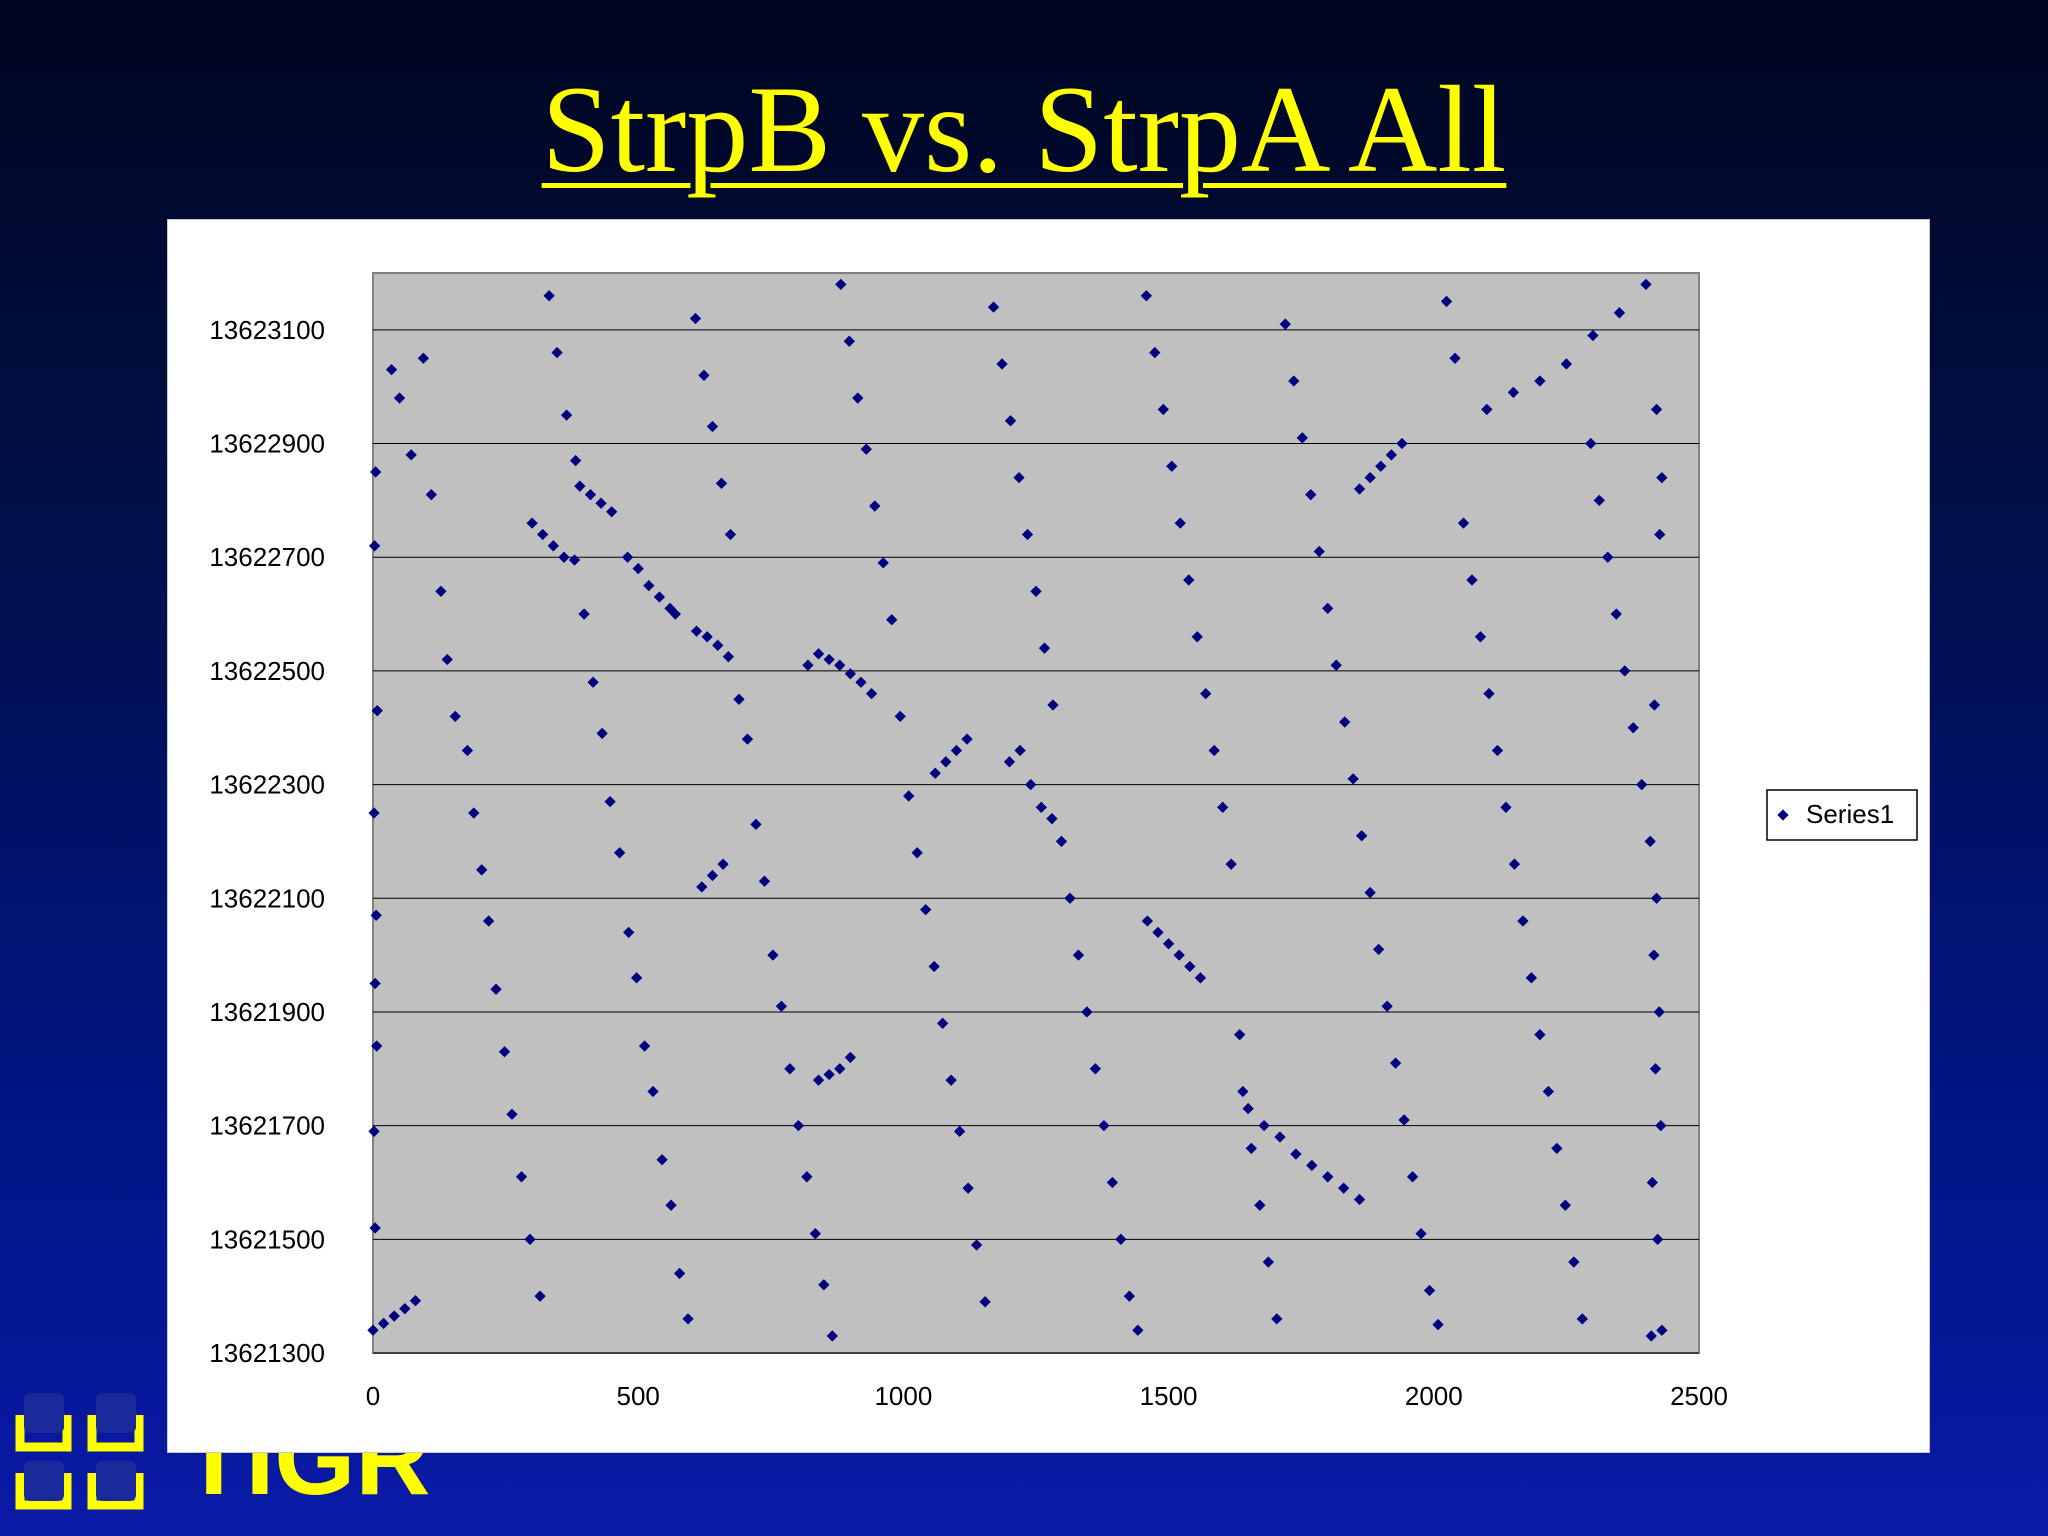 The height and width of the screenshot is (1536, 2048). Describe the element at coordinates (267, 785) in the screenshot. I see `y-tick-label: 13622300` at that location.